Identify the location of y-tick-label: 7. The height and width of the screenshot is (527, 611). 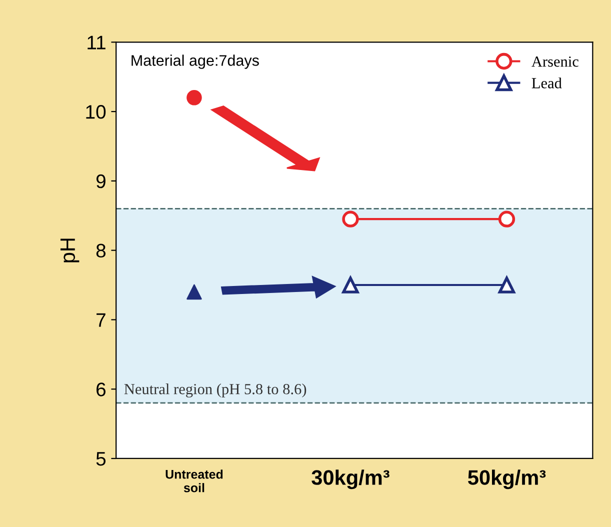
(101, 320).